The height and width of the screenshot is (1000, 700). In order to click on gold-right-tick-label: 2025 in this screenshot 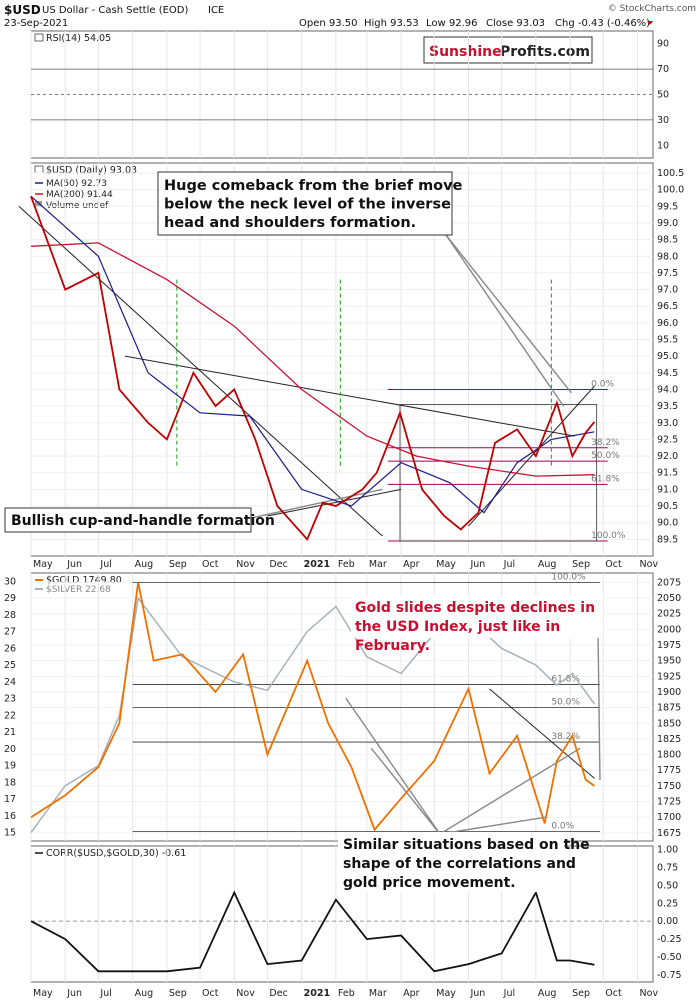, I will do `click(669, 614)`.